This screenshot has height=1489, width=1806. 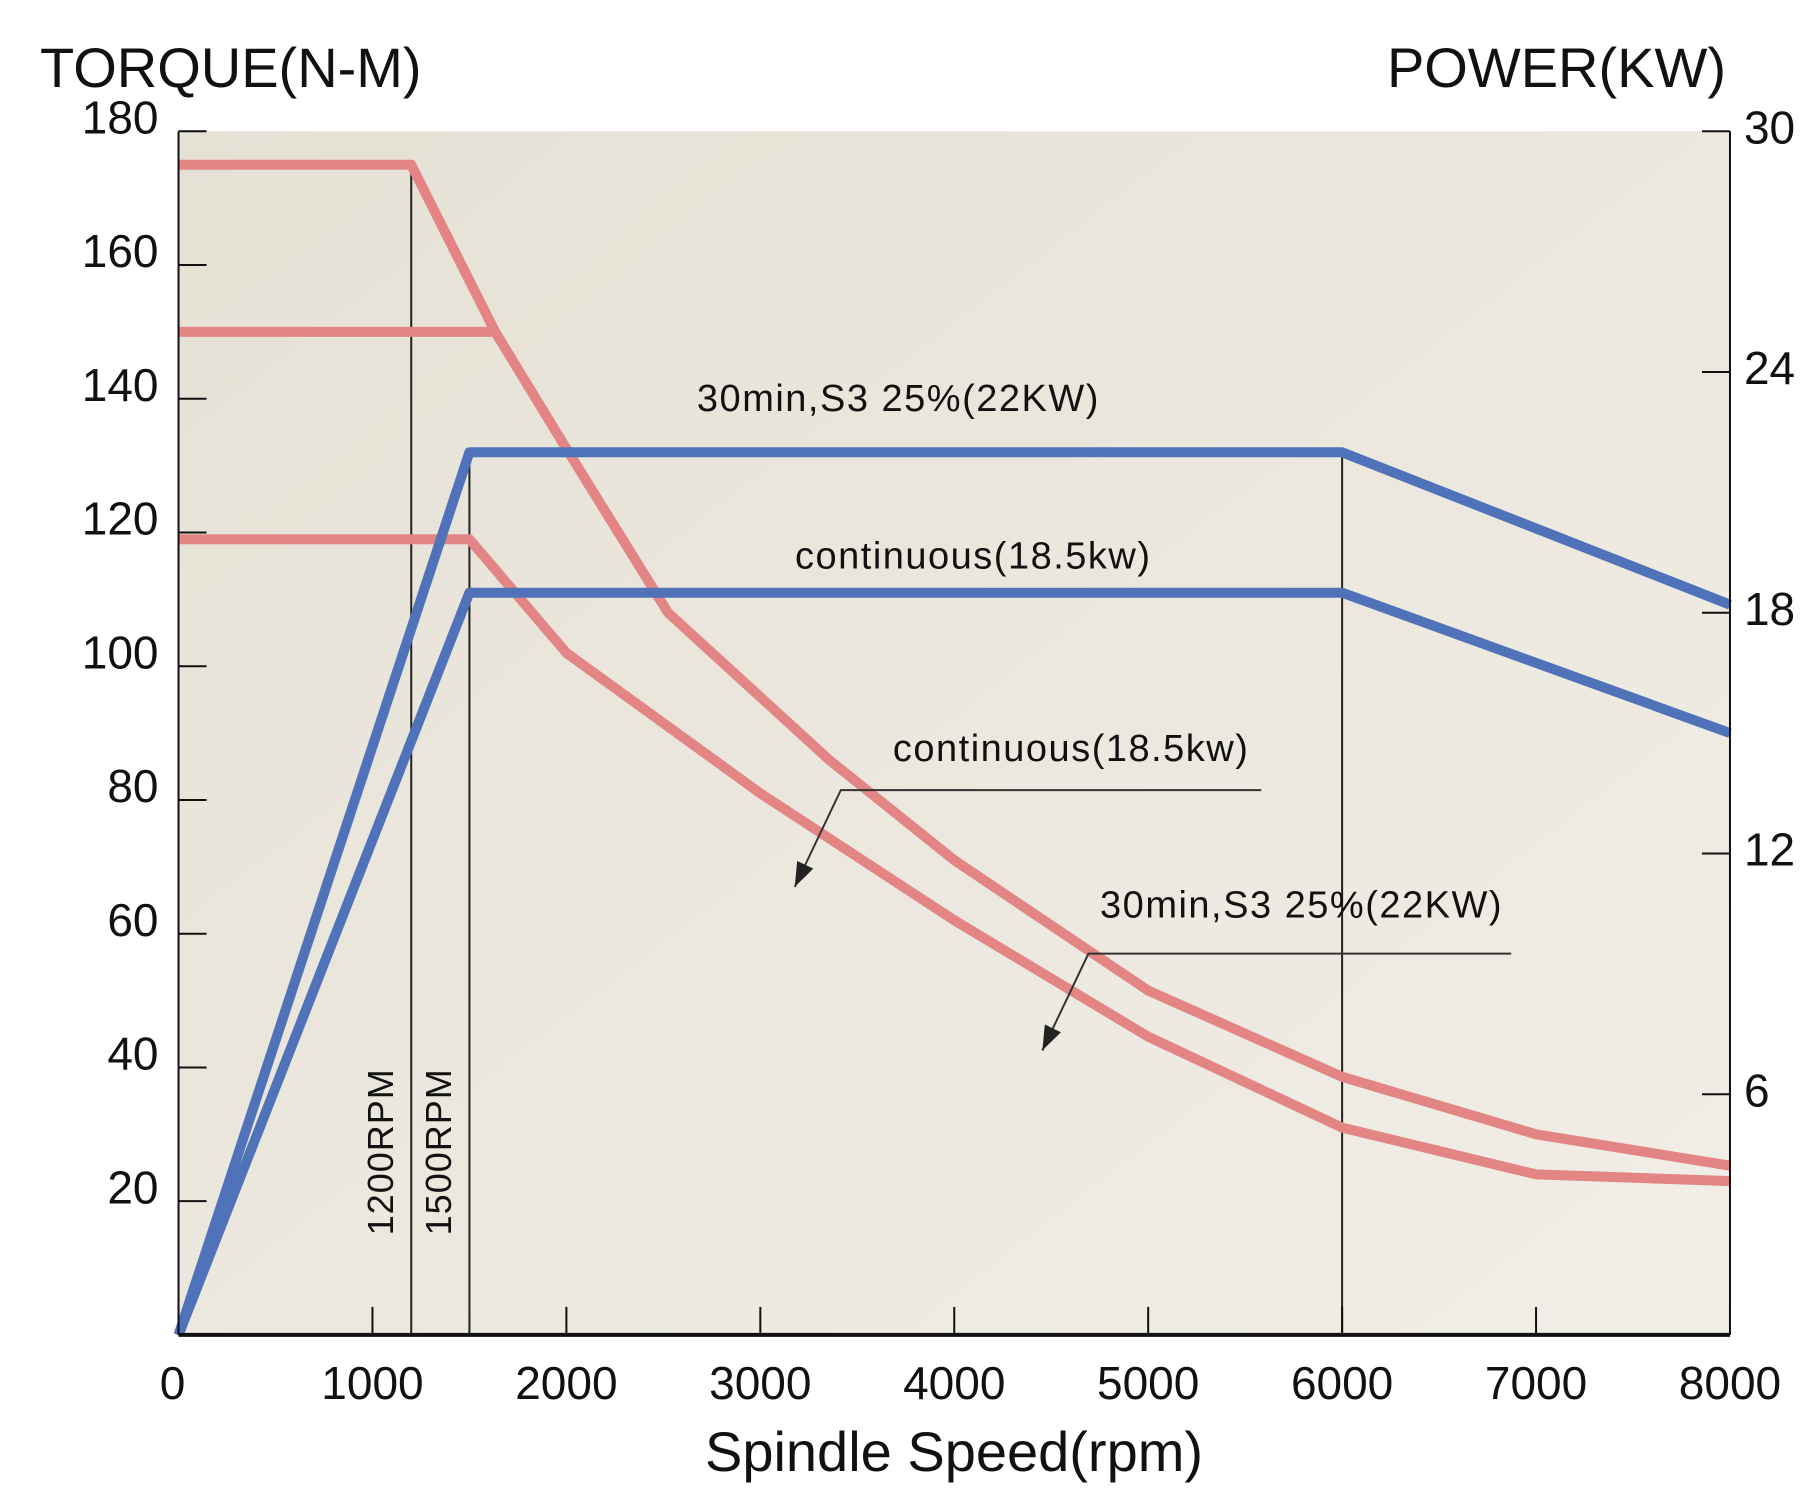 What do you see at coordinates (1148, 1383) in the screenshot?
I see `x-tick-label: 5000` at bounding box center [1148, 1383].